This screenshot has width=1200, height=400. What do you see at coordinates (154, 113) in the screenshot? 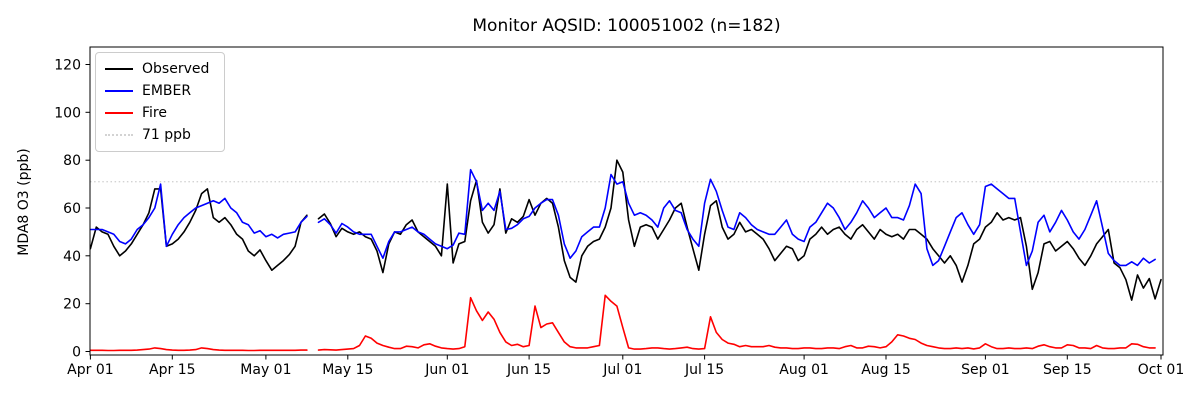
I see `legend-label: Fire` at bounding box center [154, 113].